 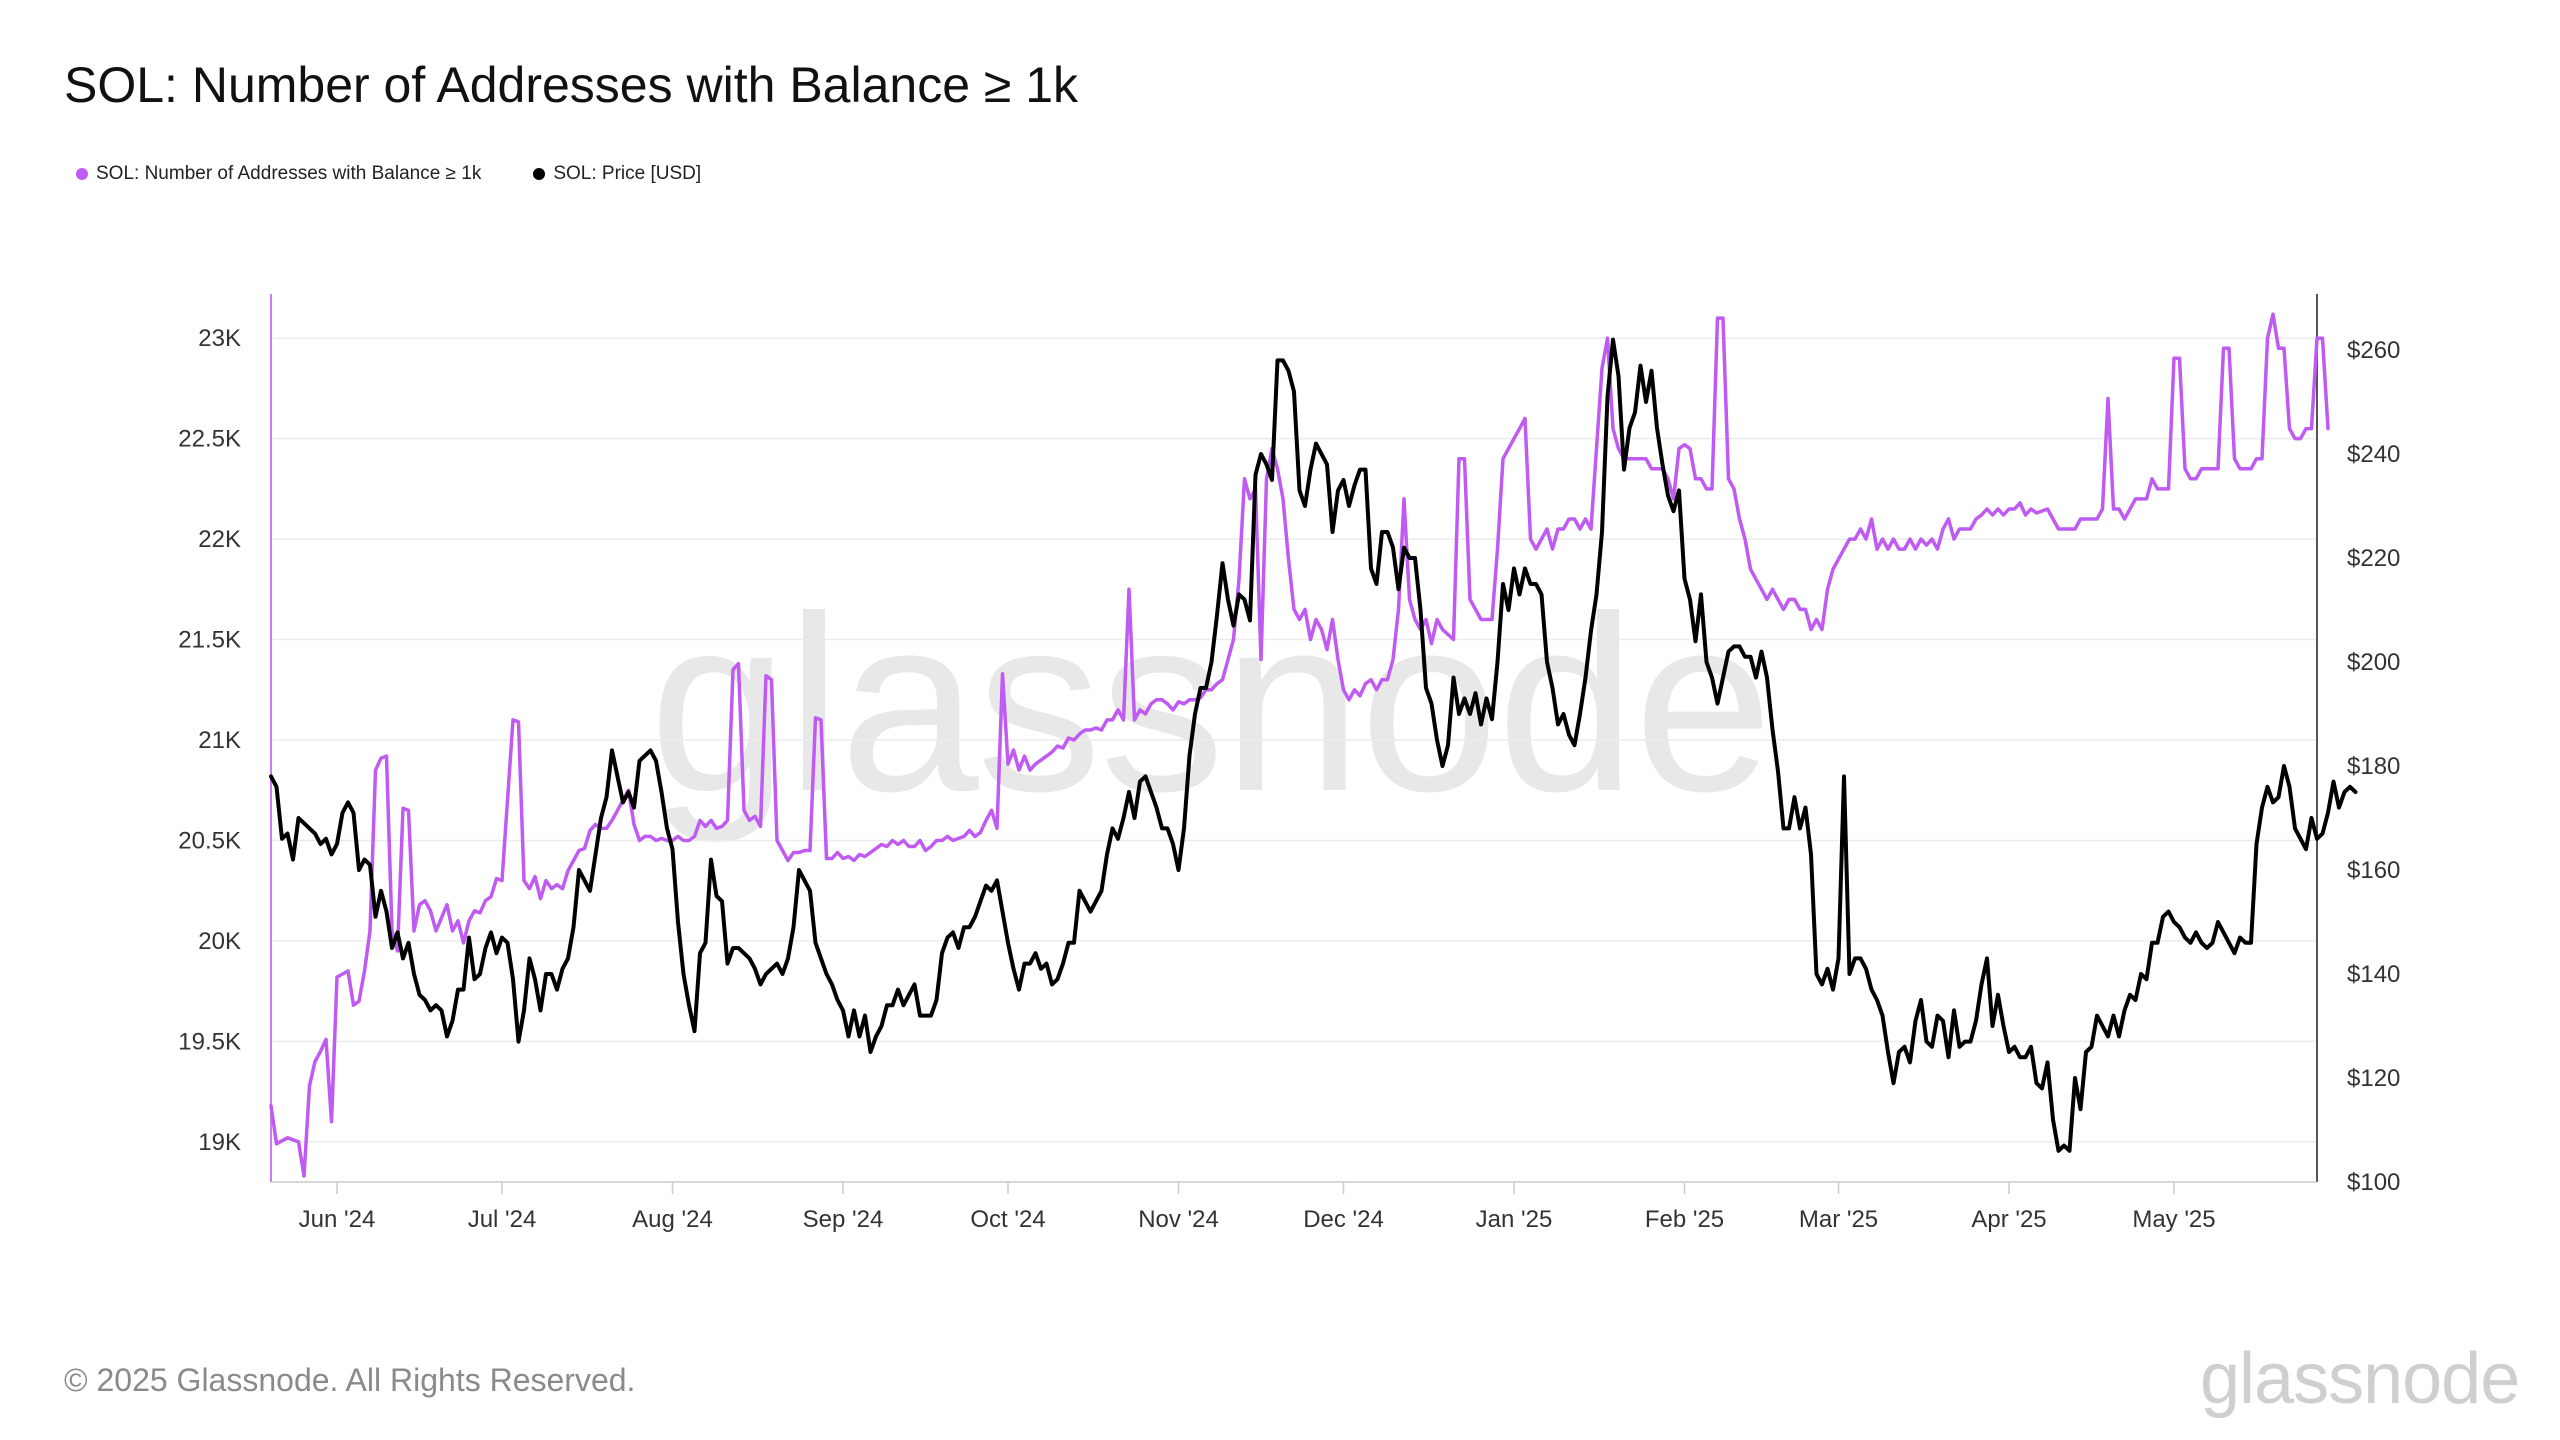 I want to click on y-left-tick-label: 22K, so click(x=219, y=539).